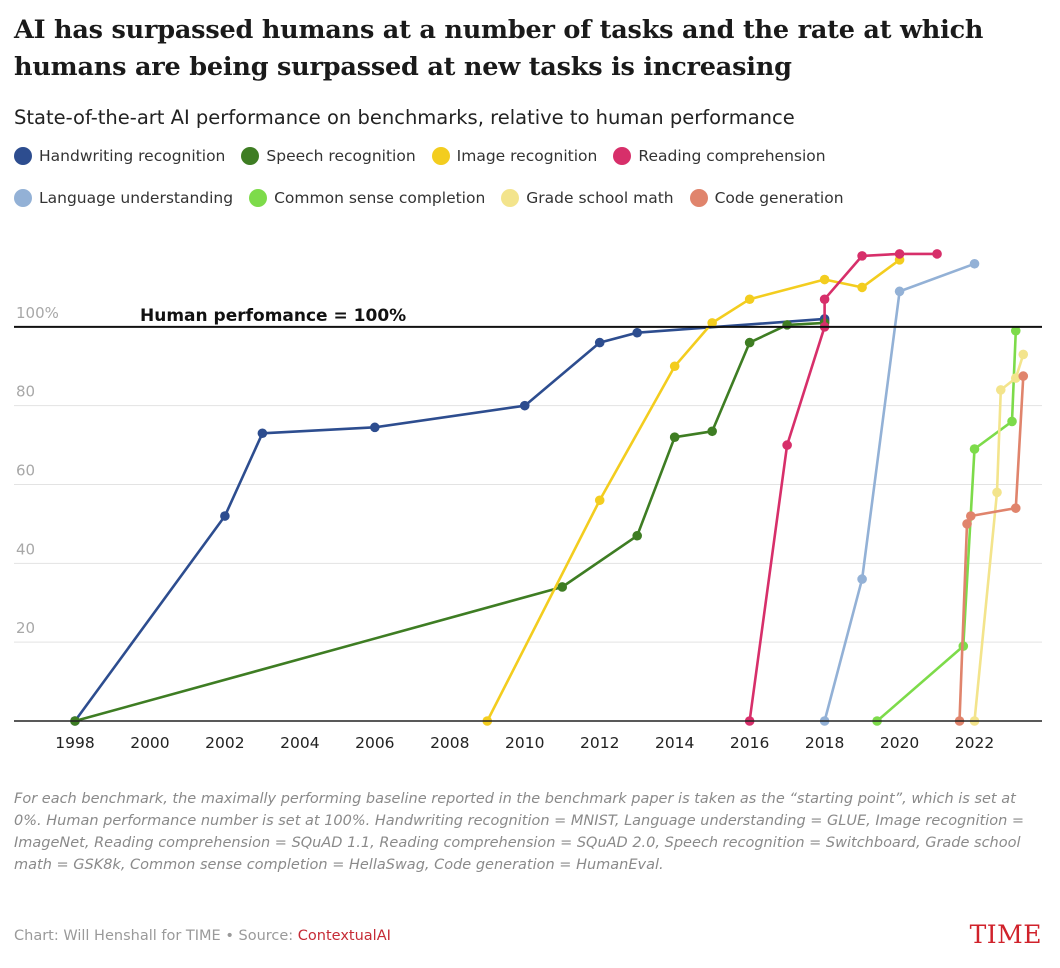  Describe the element at coordinates (380, 198) in the screenshot. I see `legend-label: Common sense completion` at that location.